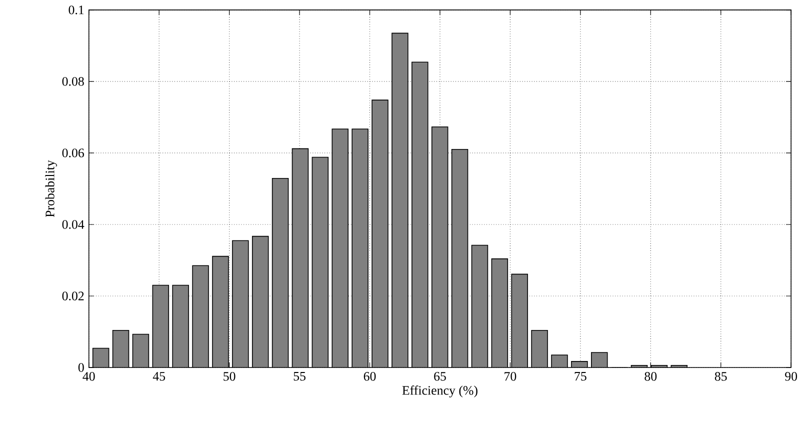 The width and height of the screenshot is (808, 432). What do you see at coordinates (720, 376) in the screenshot?
I see `x-tick-label: 85` at bounding box center [720, 376].